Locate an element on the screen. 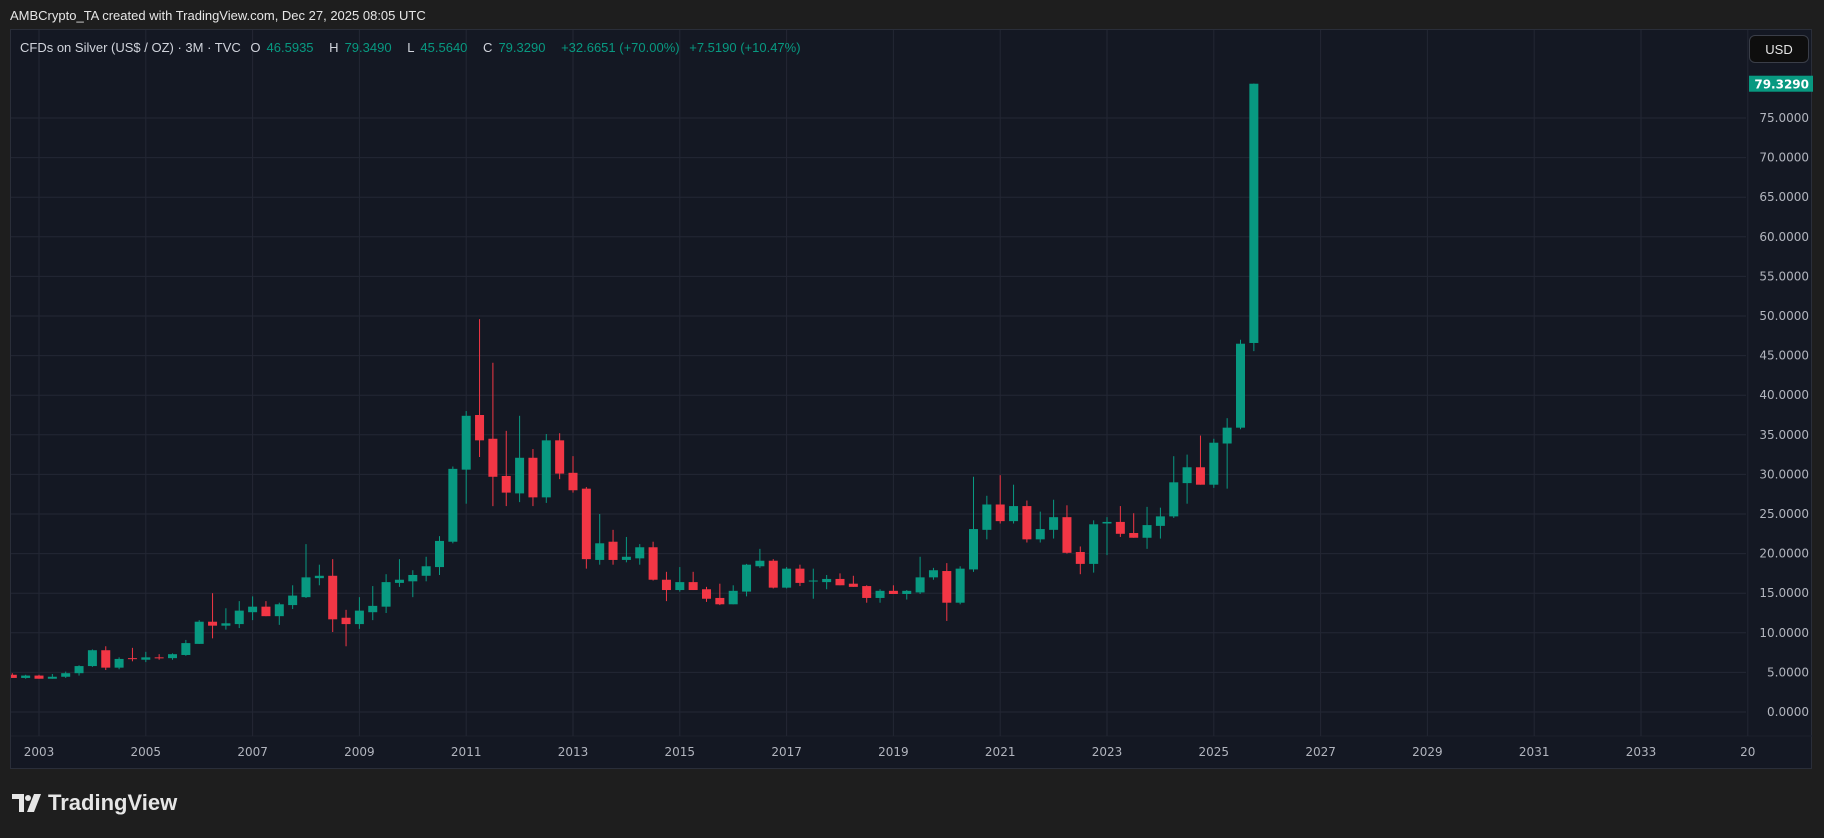  x-tick-label: 2027 is located at coordinates (1320, 752).